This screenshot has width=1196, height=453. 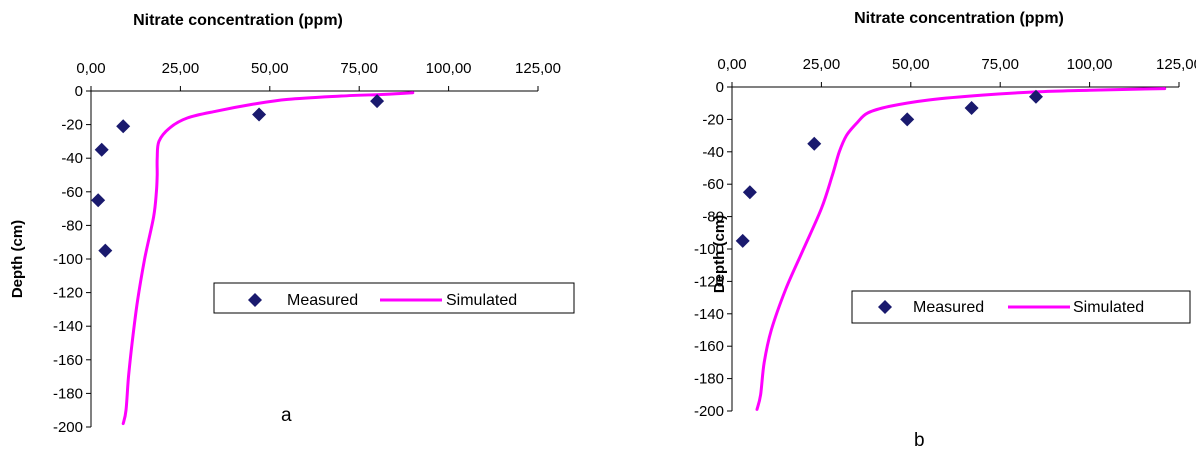 What do you see at coordinates (919, 440) in the screenshot?
I see `panel-label: b` at bounding box center [919, 440].